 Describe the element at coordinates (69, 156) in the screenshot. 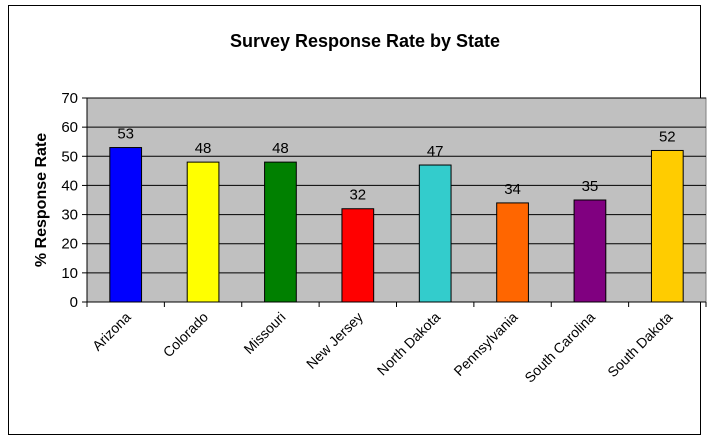

I see `y-tick-label: 50` at that location.